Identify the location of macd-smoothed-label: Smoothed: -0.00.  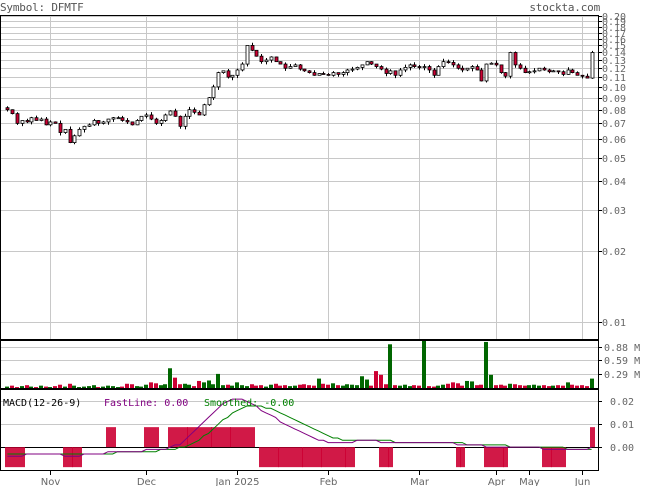
(249, 403).